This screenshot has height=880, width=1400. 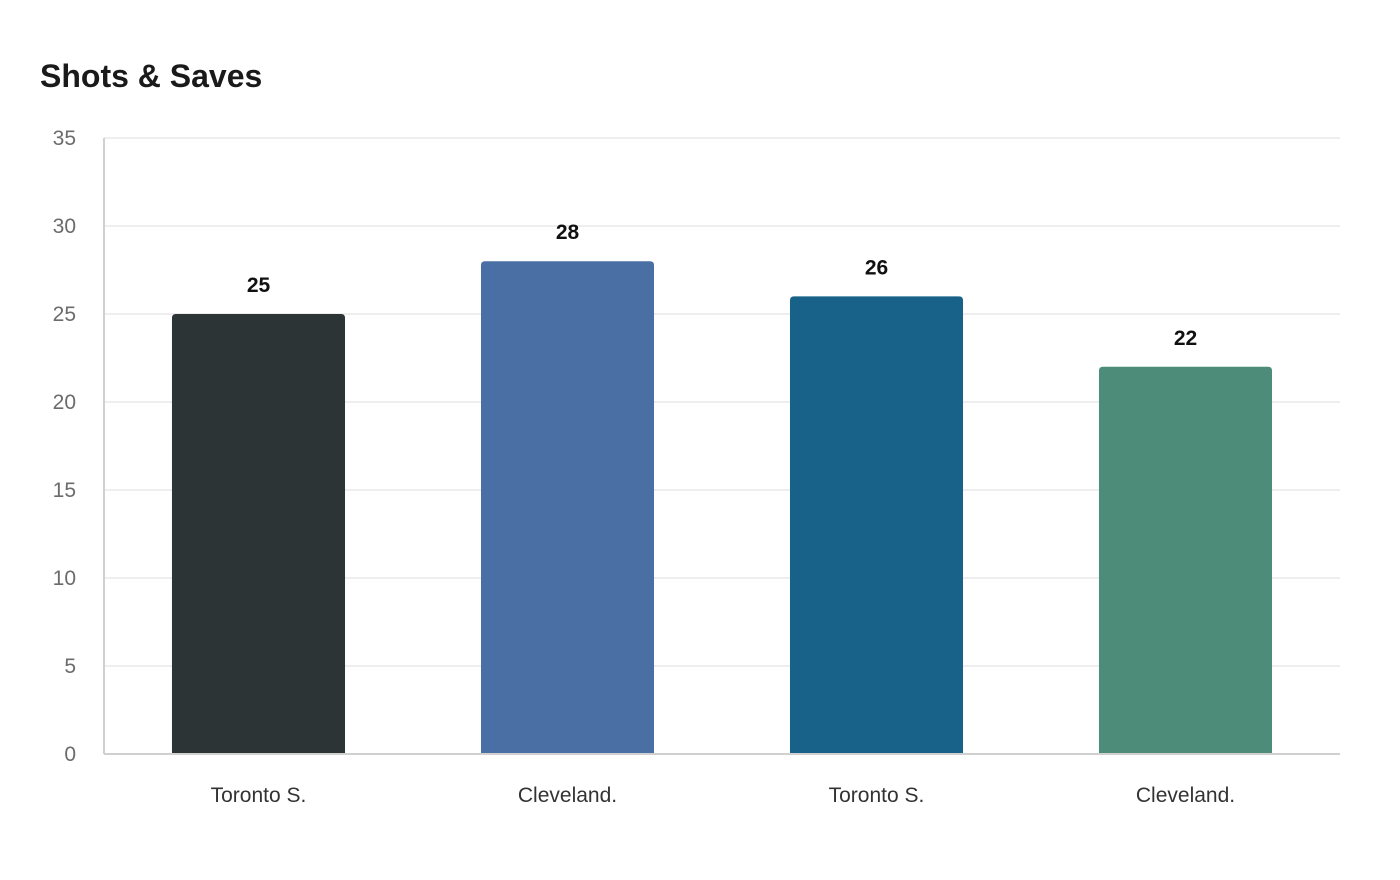 I want to click on y-axis-ticks: 0 5 10 15 20 25 30 35, so click(x=64, y=446).